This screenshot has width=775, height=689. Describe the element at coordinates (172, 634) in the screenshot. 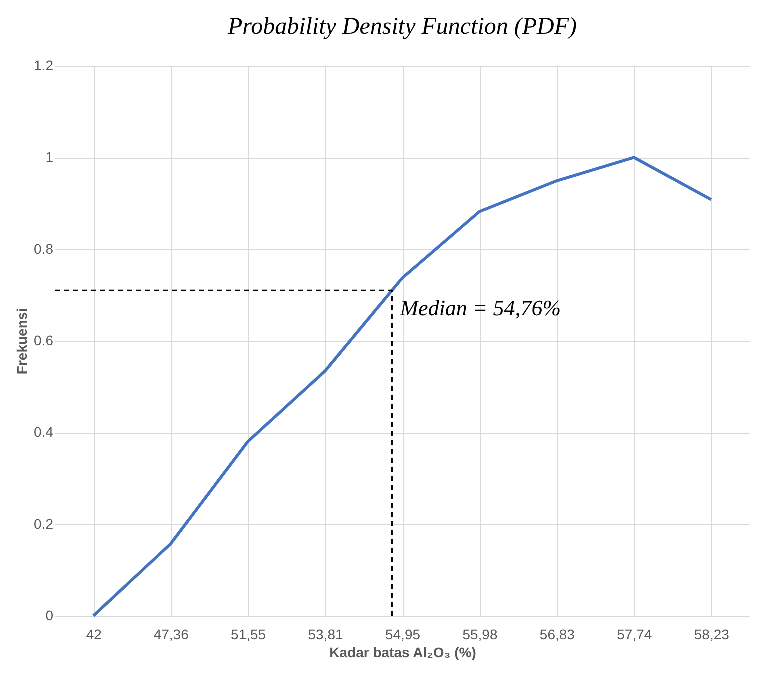

I see `x-tick-label: 47,36` at that location.